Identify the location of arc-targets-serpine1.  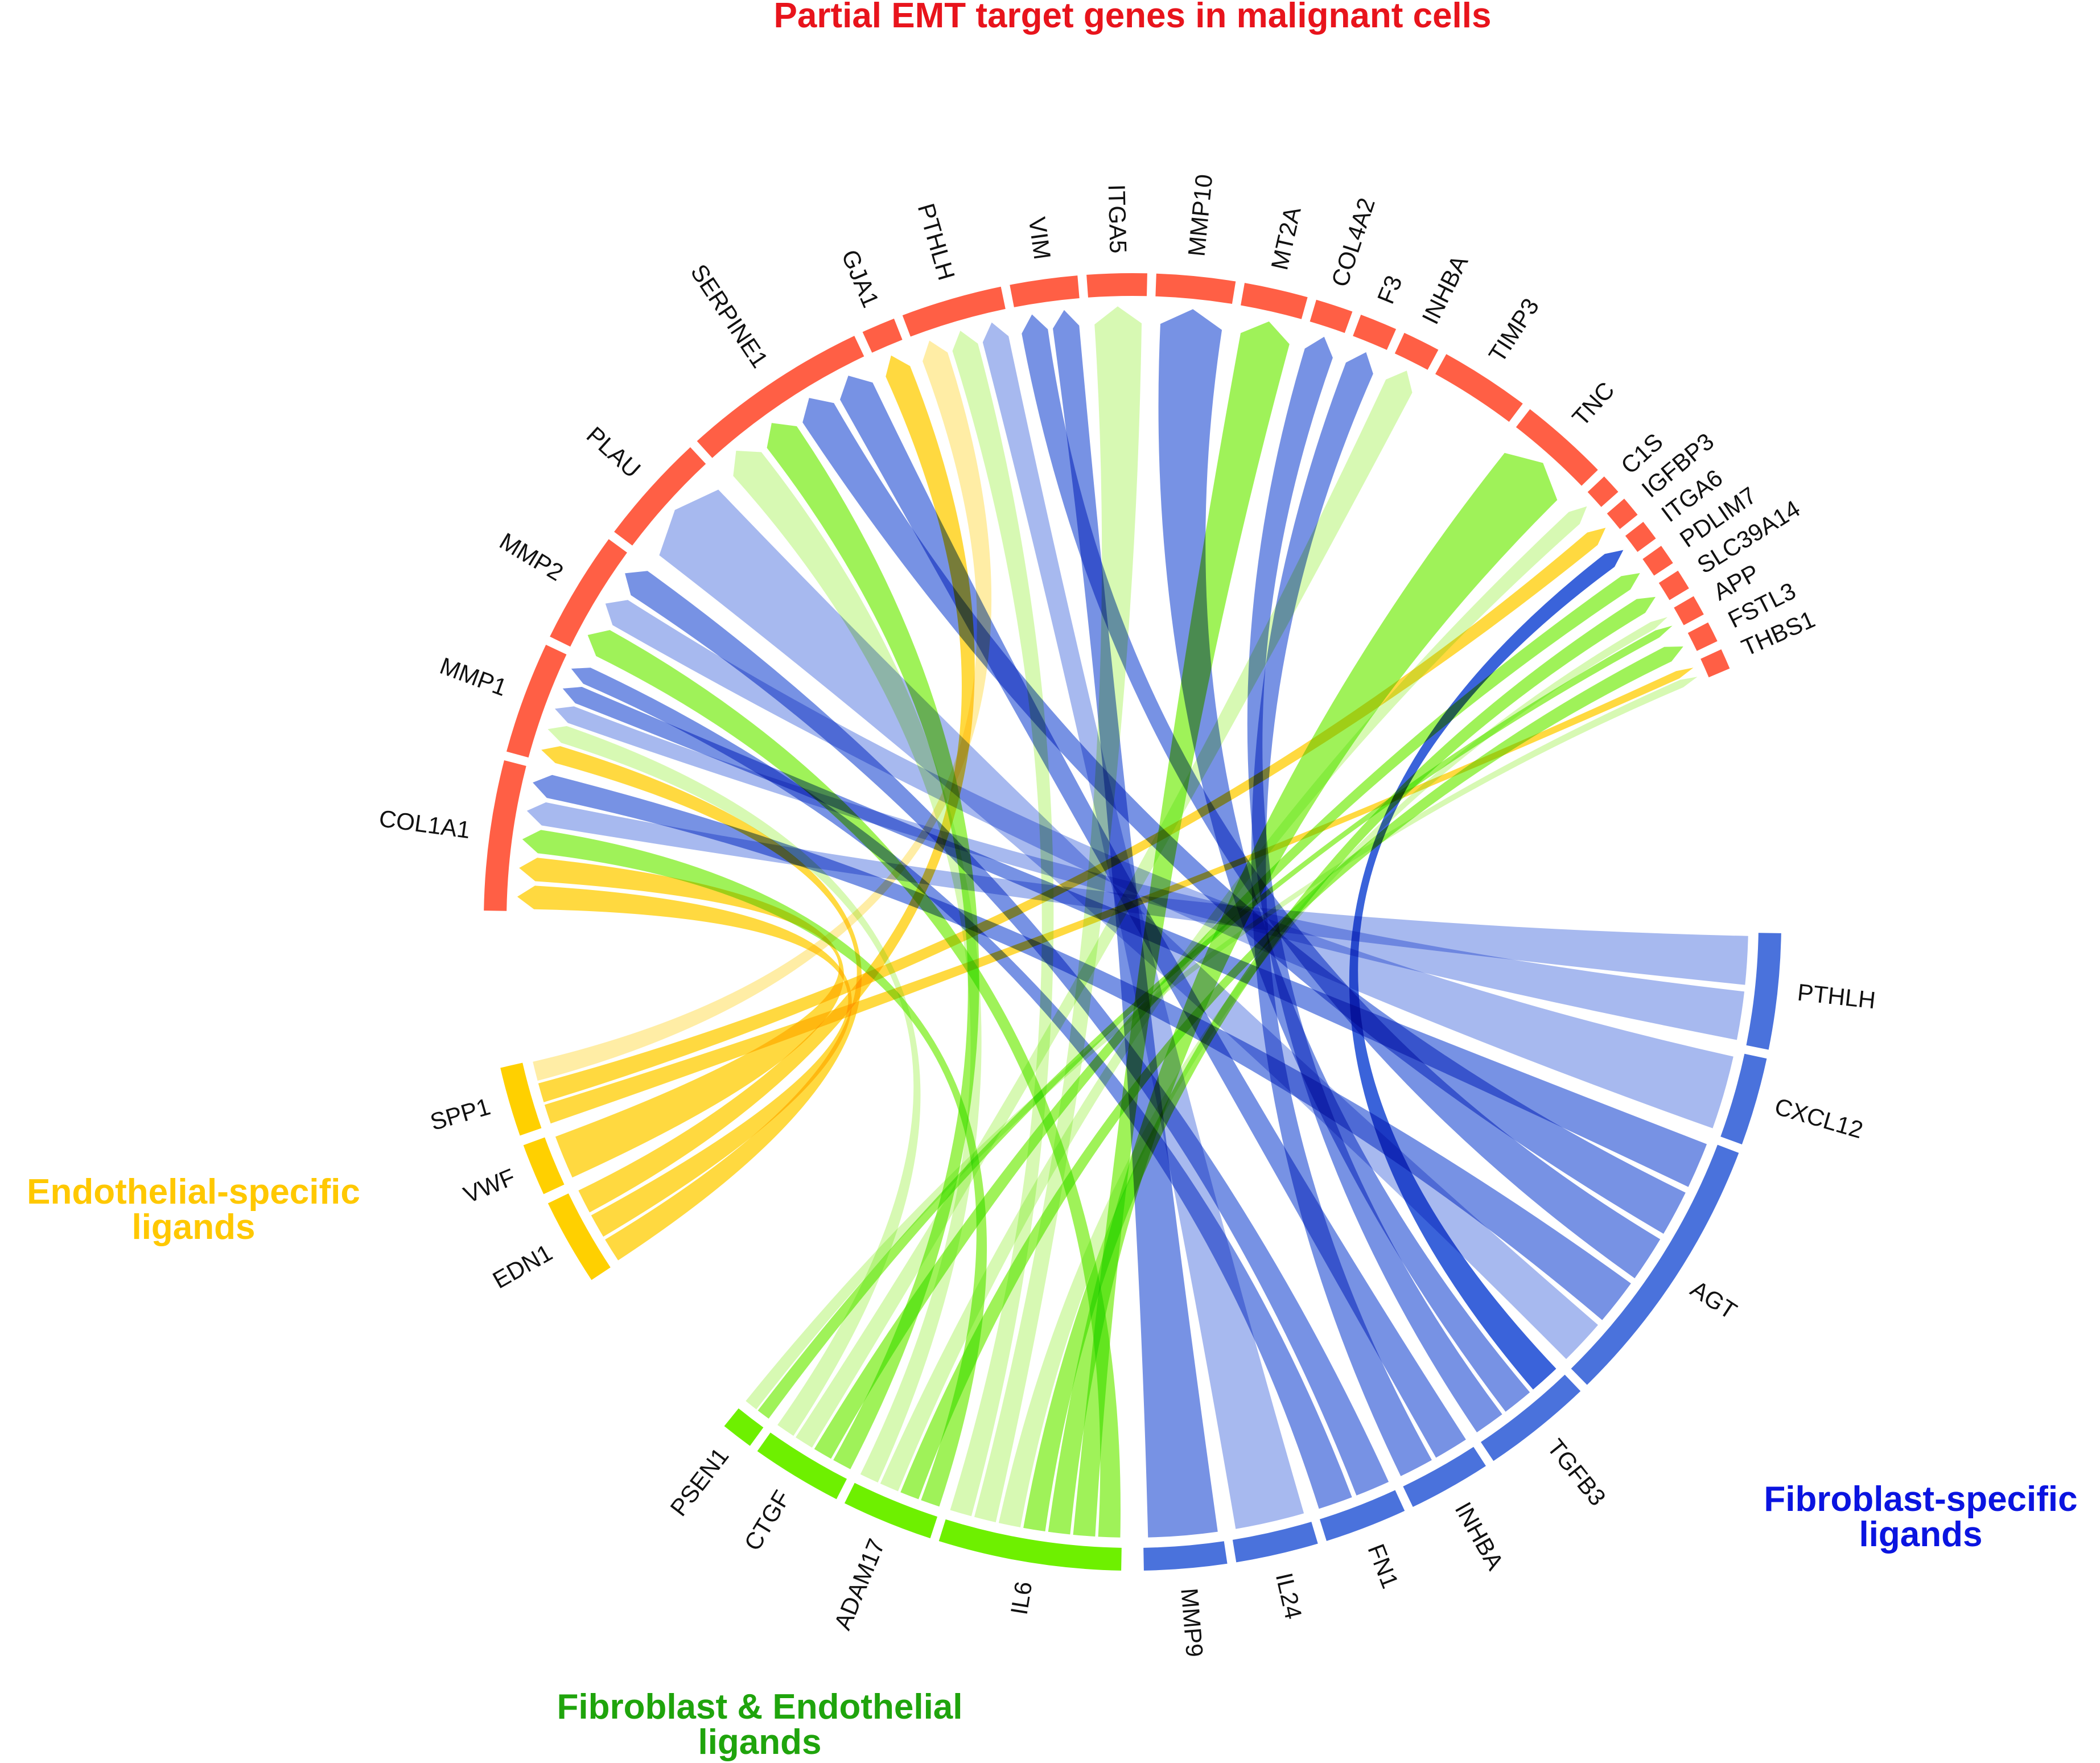
(780, 397).